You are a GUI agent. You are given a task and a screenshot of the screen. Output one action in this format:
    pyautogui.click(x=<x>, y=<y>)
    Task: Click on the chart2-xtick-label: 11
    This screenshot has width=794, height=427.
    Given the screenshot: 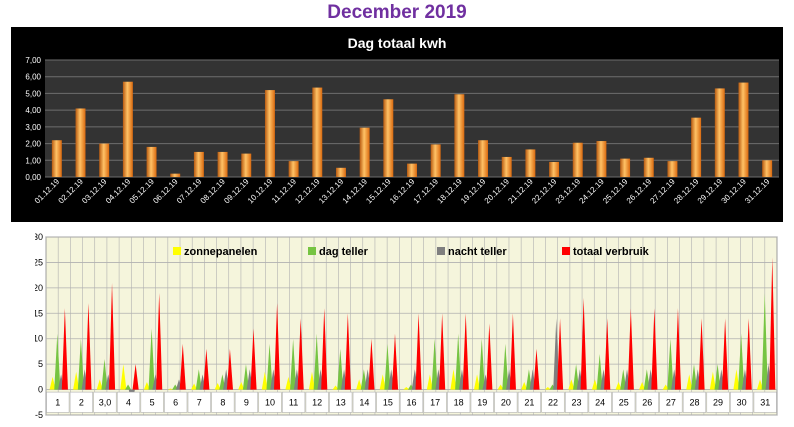 What is the action you would take?
    pyautogui.click(x=293, y=402)
    